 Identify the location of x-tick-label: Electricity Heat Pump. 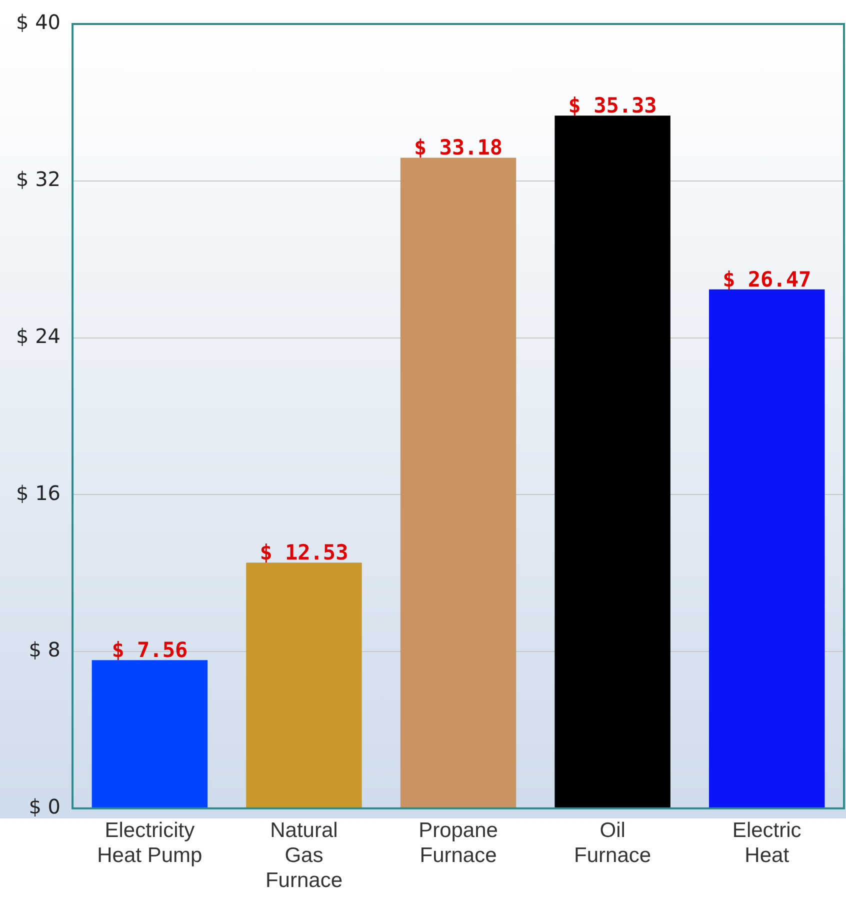
(149, 842).